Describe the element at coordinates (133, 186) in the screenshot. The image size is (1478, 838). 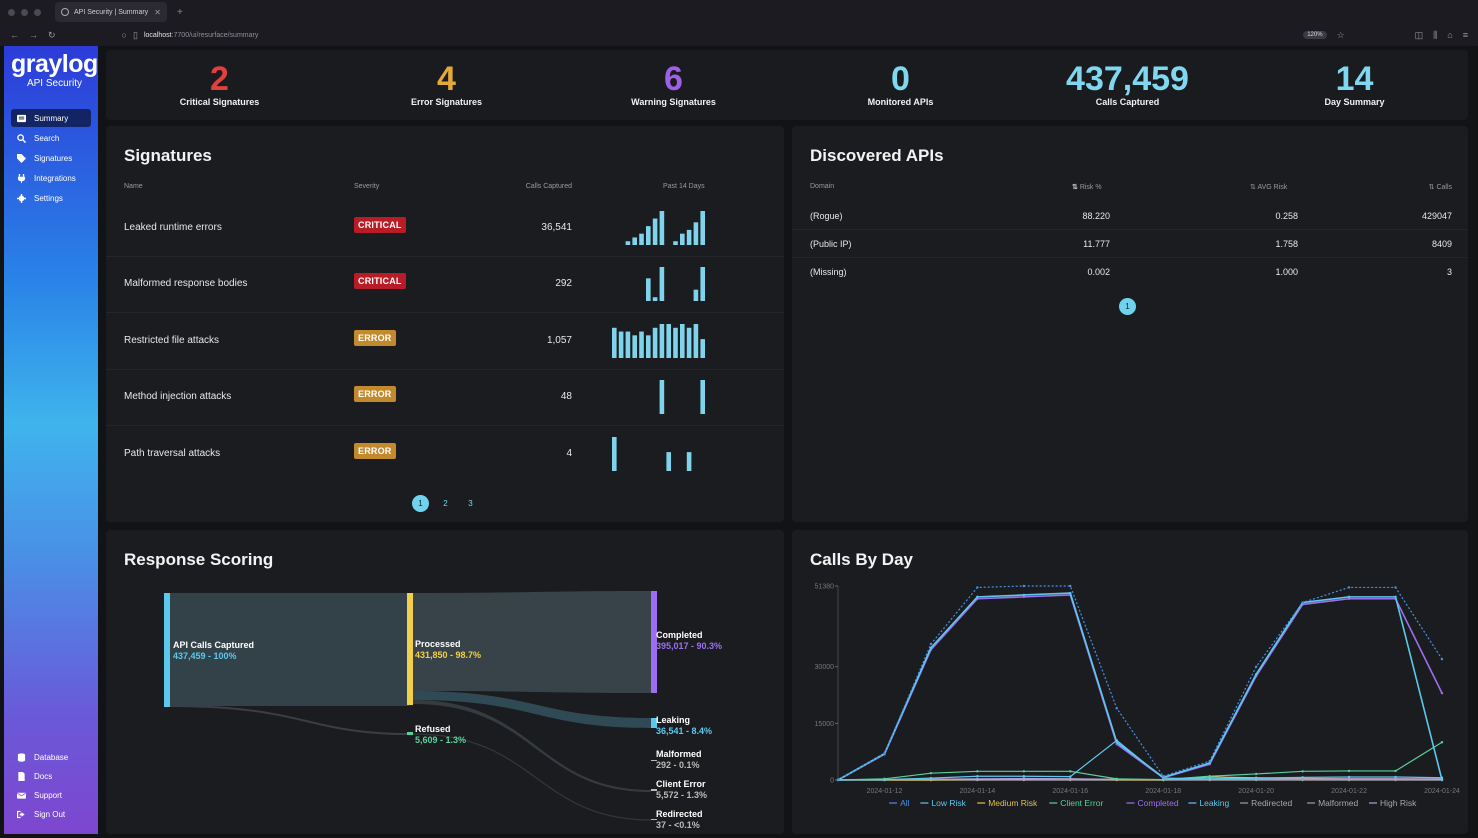
I see `column-header-name: Name` at that location.